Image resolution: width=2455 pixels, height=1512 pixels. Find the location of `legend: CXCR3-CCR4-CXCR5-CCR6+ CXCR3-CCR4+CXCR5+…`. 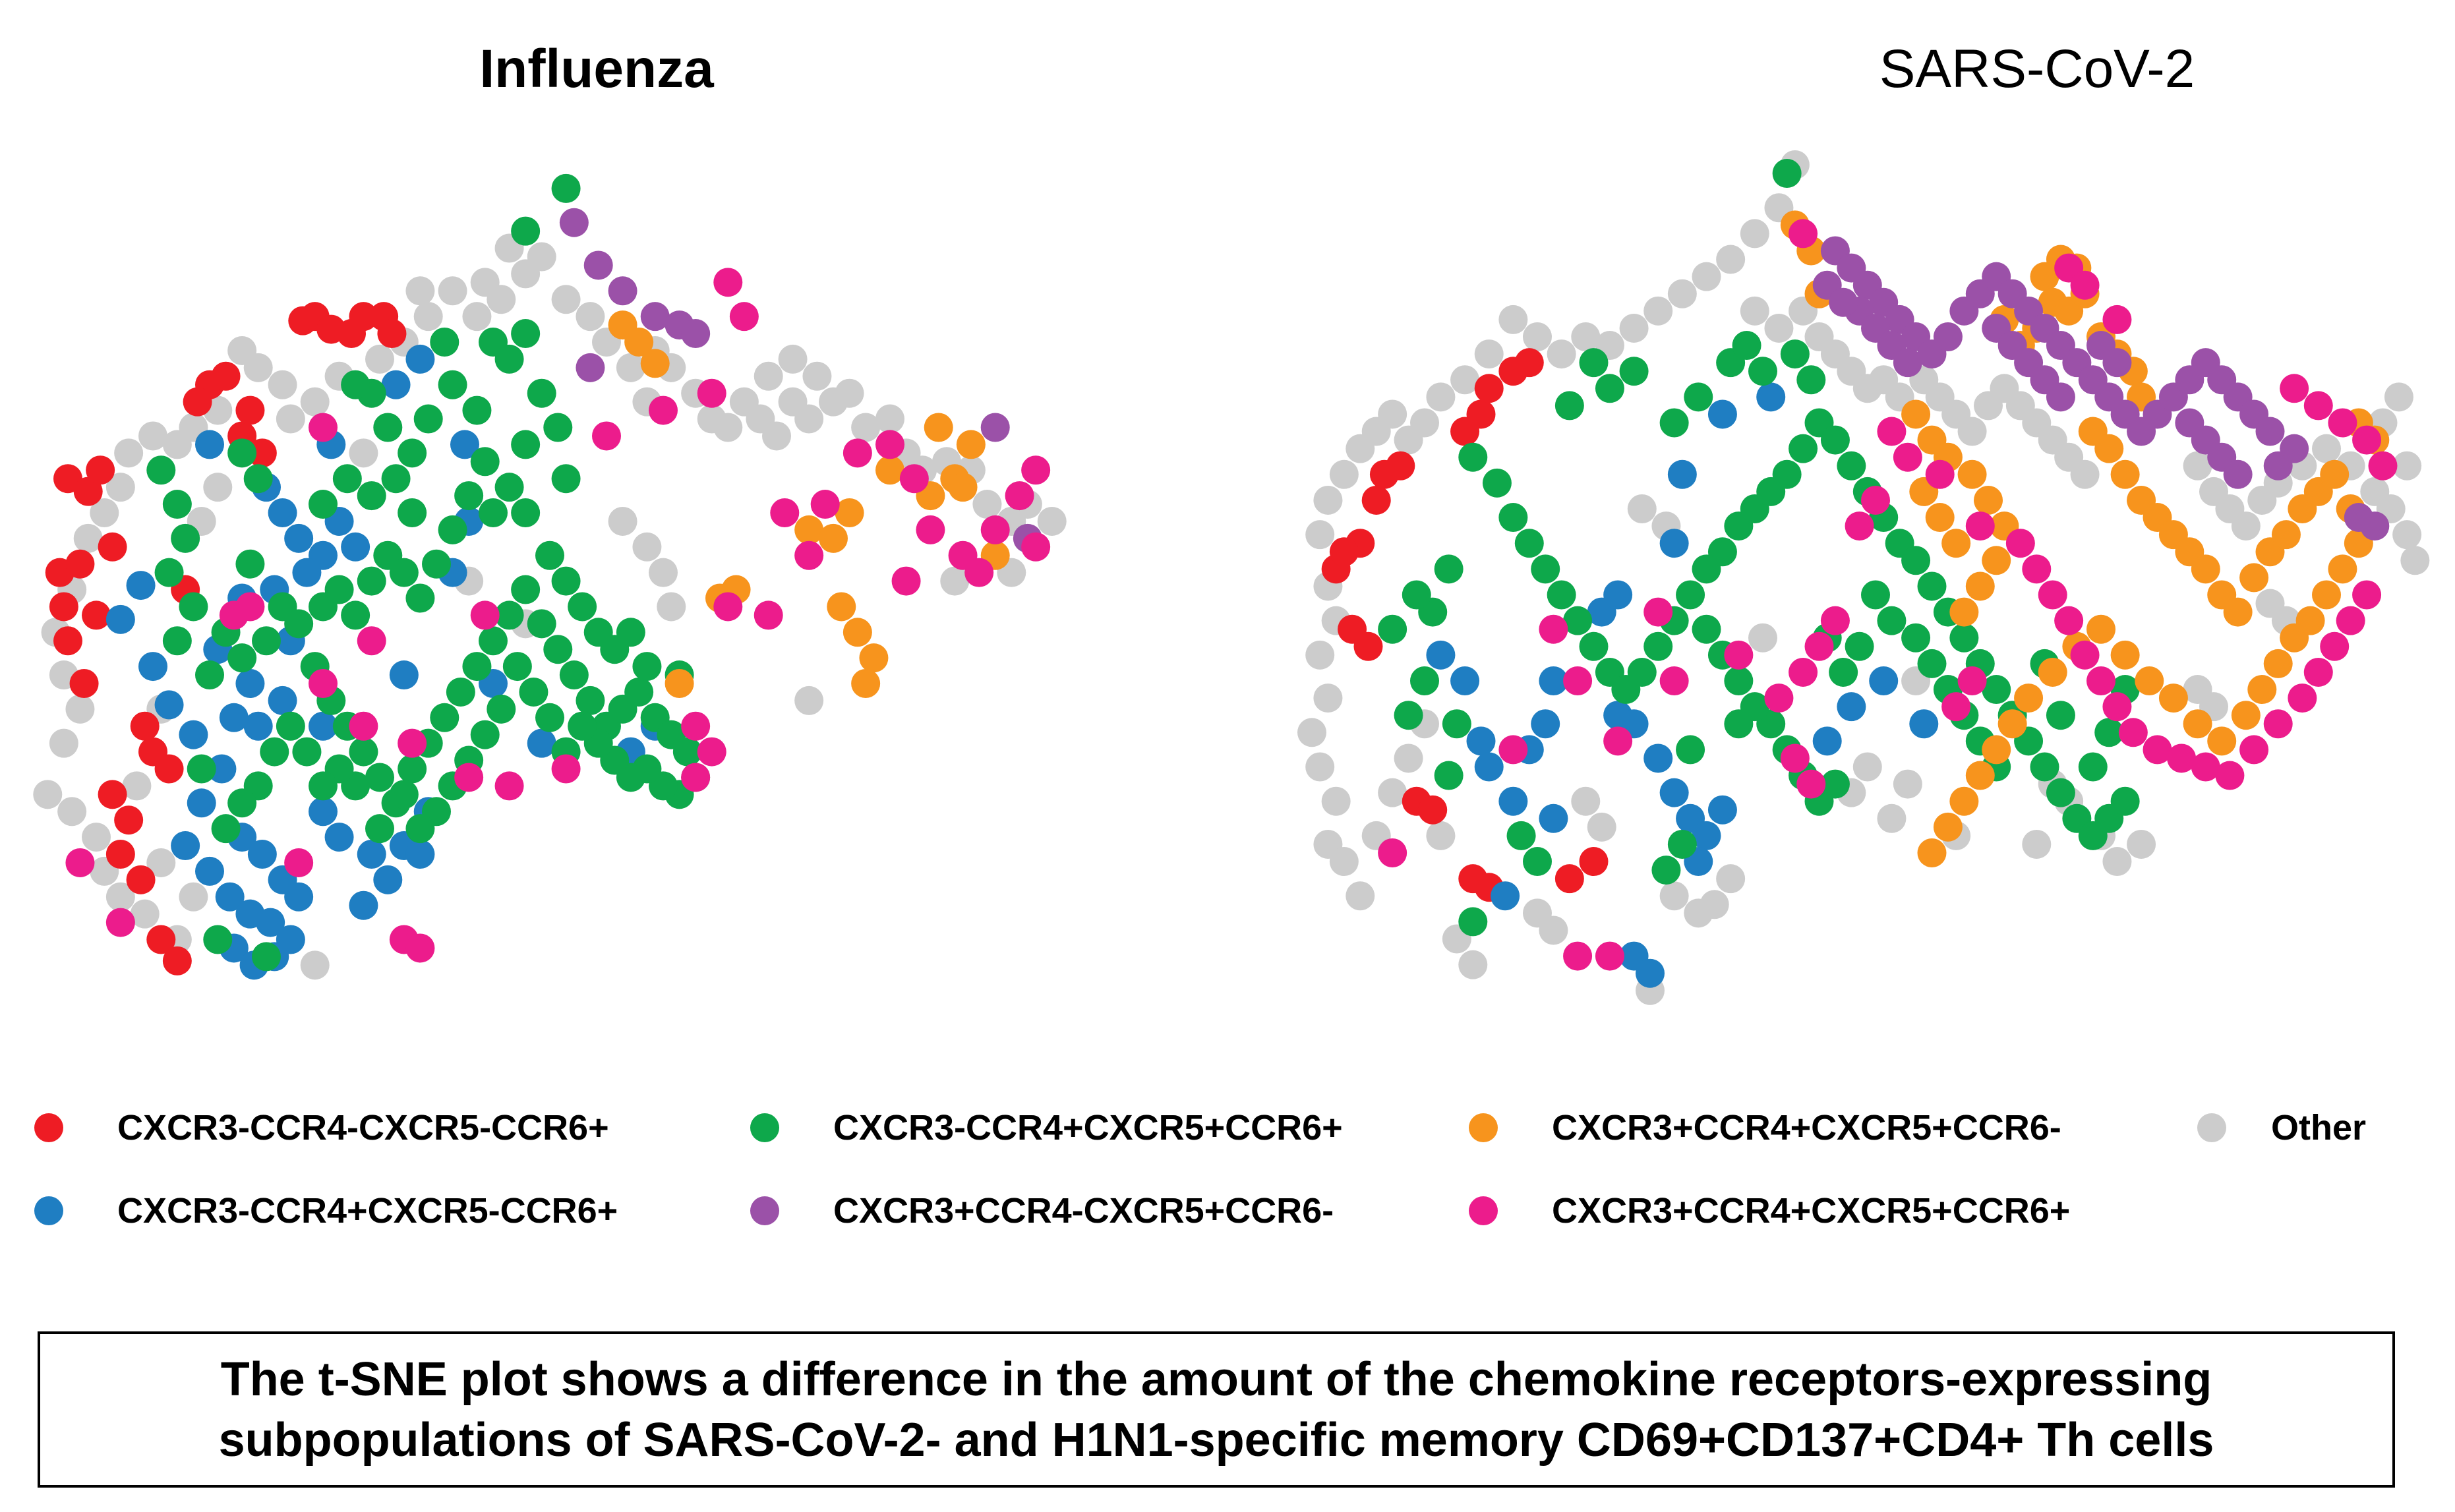

legend: CXCR3-CCR4-CXCR5-CCR6+ CXCR3-CCR4+CXCR5+… is located at coordinates (1227, 1183).